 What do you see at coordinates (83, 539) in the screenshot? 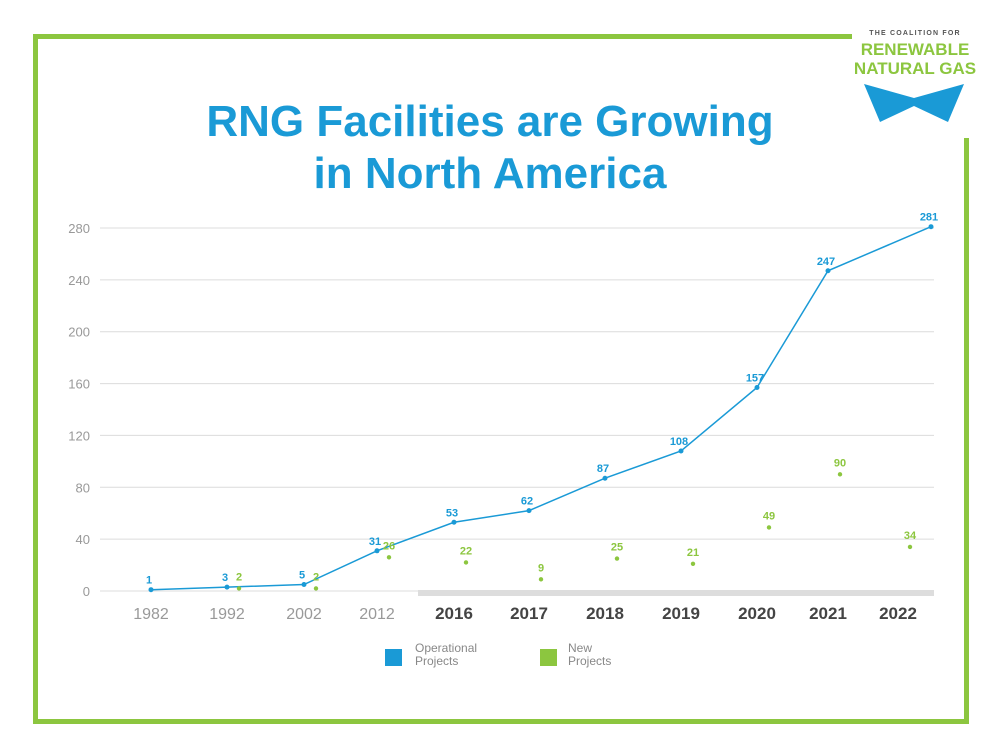
I see `y-tick-label: 40` at bounding box center [83, 539].